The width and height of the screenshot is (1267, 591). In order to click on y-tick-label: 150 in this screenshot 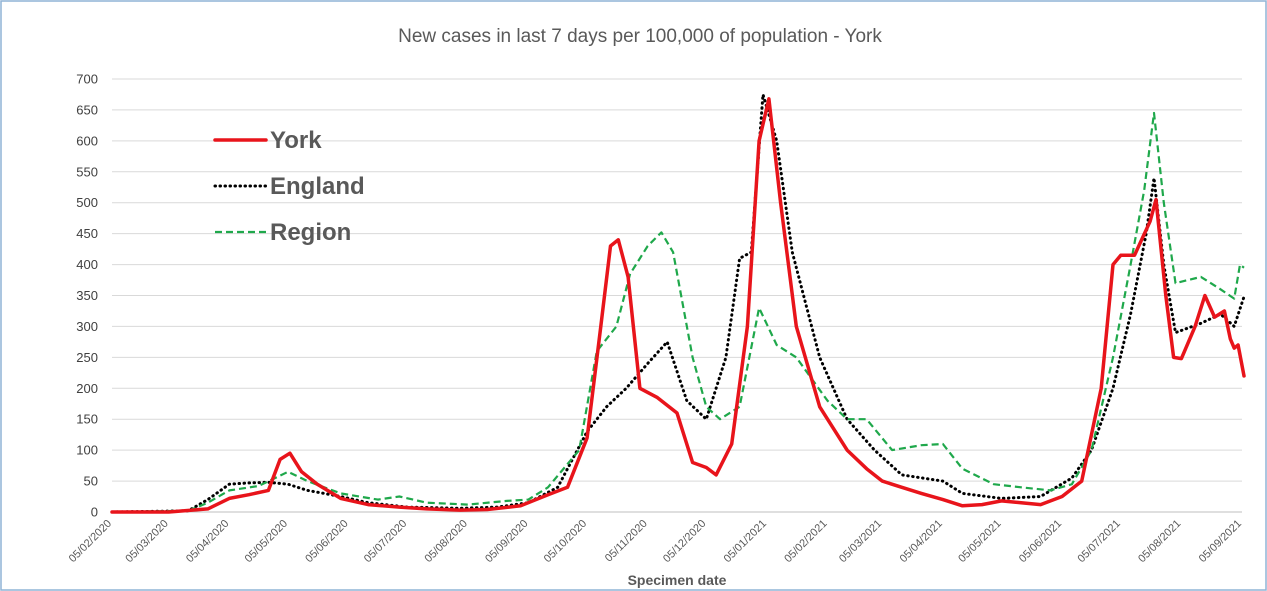, I will do `click(87, 419)`.